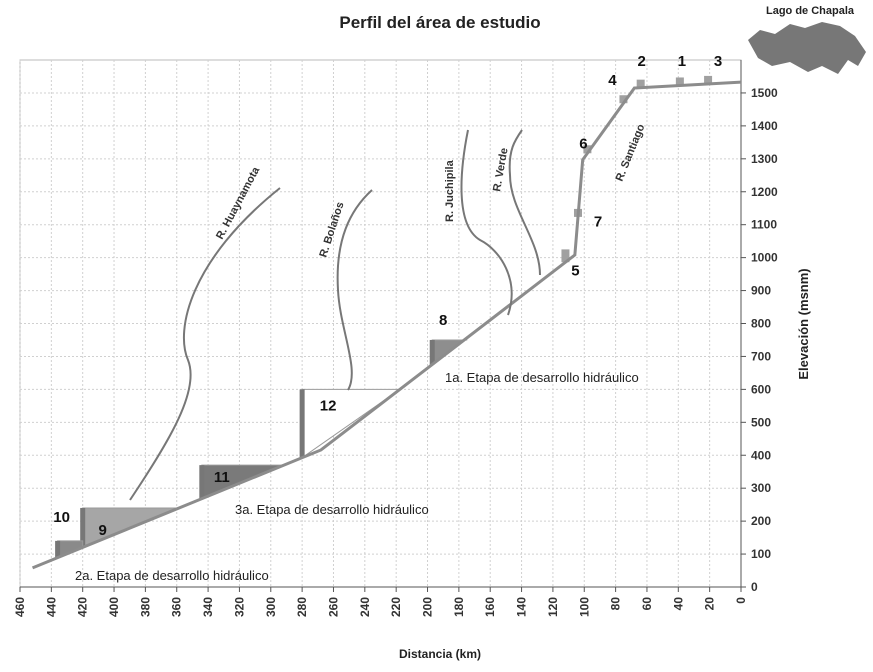  I want to click on dam-label: 11, so click(222, 477).